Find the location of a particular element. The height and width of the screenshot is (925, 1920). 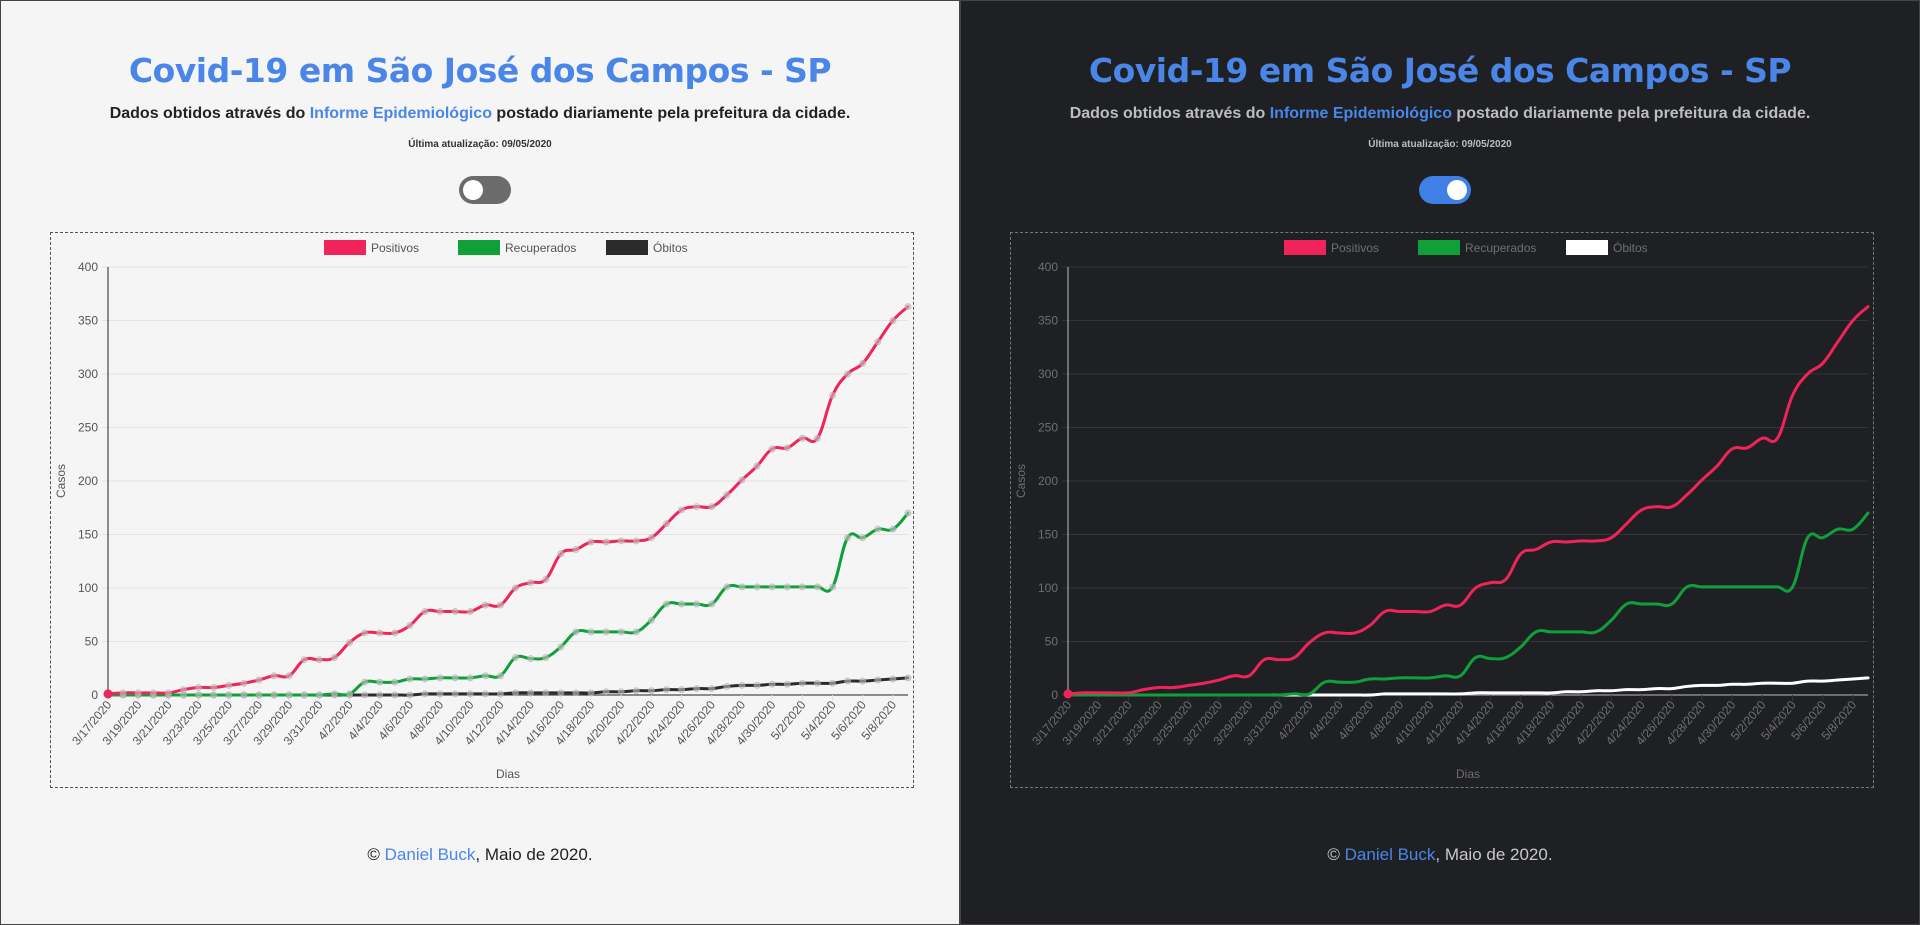

legend-item: Recuperados is located at coordinates (517, 247).